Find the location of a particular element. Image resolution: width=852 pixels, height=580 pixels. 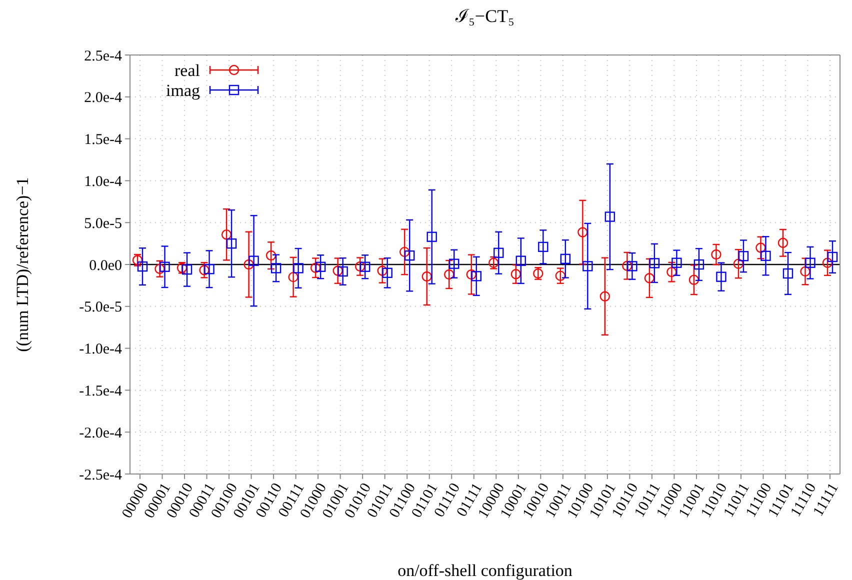

y-tick-label: 1.5e-4 is located at coordinates (103, 140).